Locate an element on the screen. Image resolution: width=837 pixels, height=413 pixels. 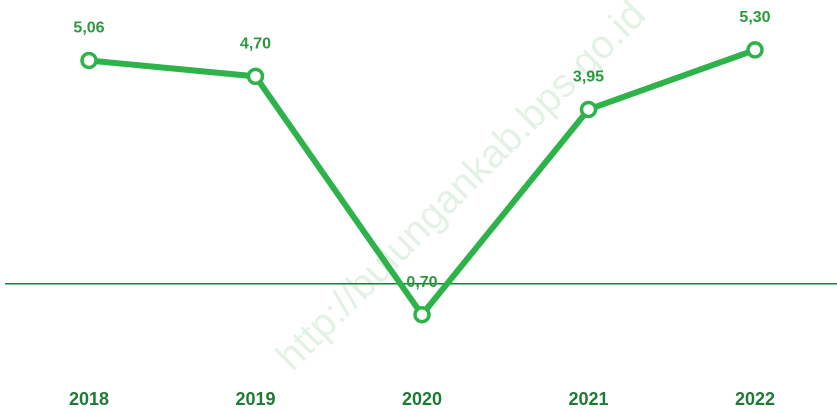
x-tick-label: 2019 is located at coordinates (255, 399).